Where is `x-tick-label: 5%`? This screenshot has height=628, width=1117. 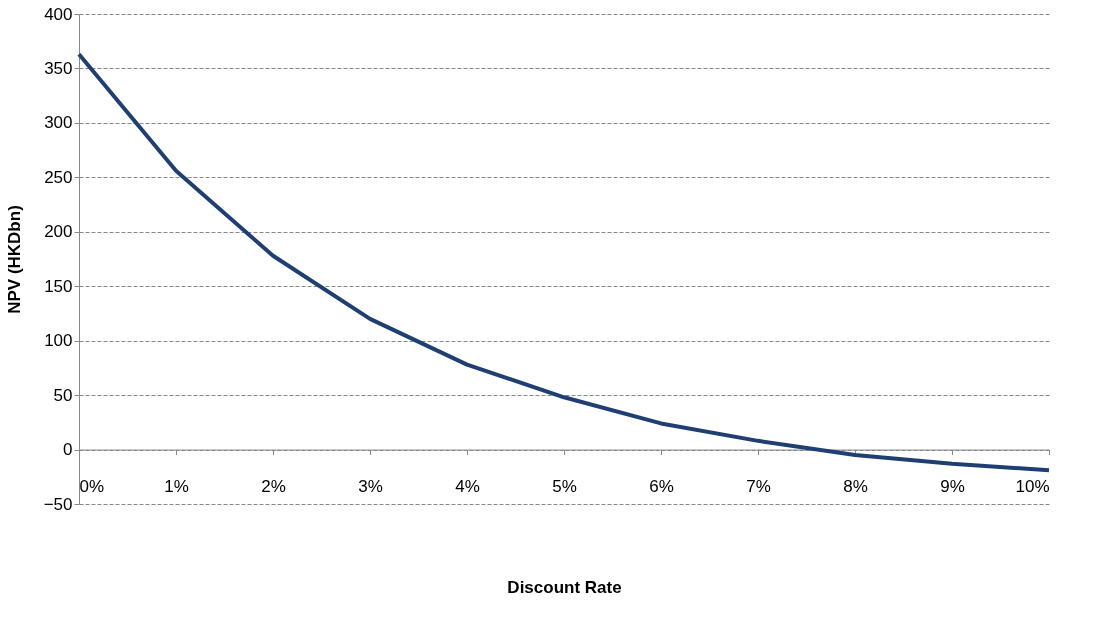
x-tick-label: 5% is located at coordinates (564, 487).